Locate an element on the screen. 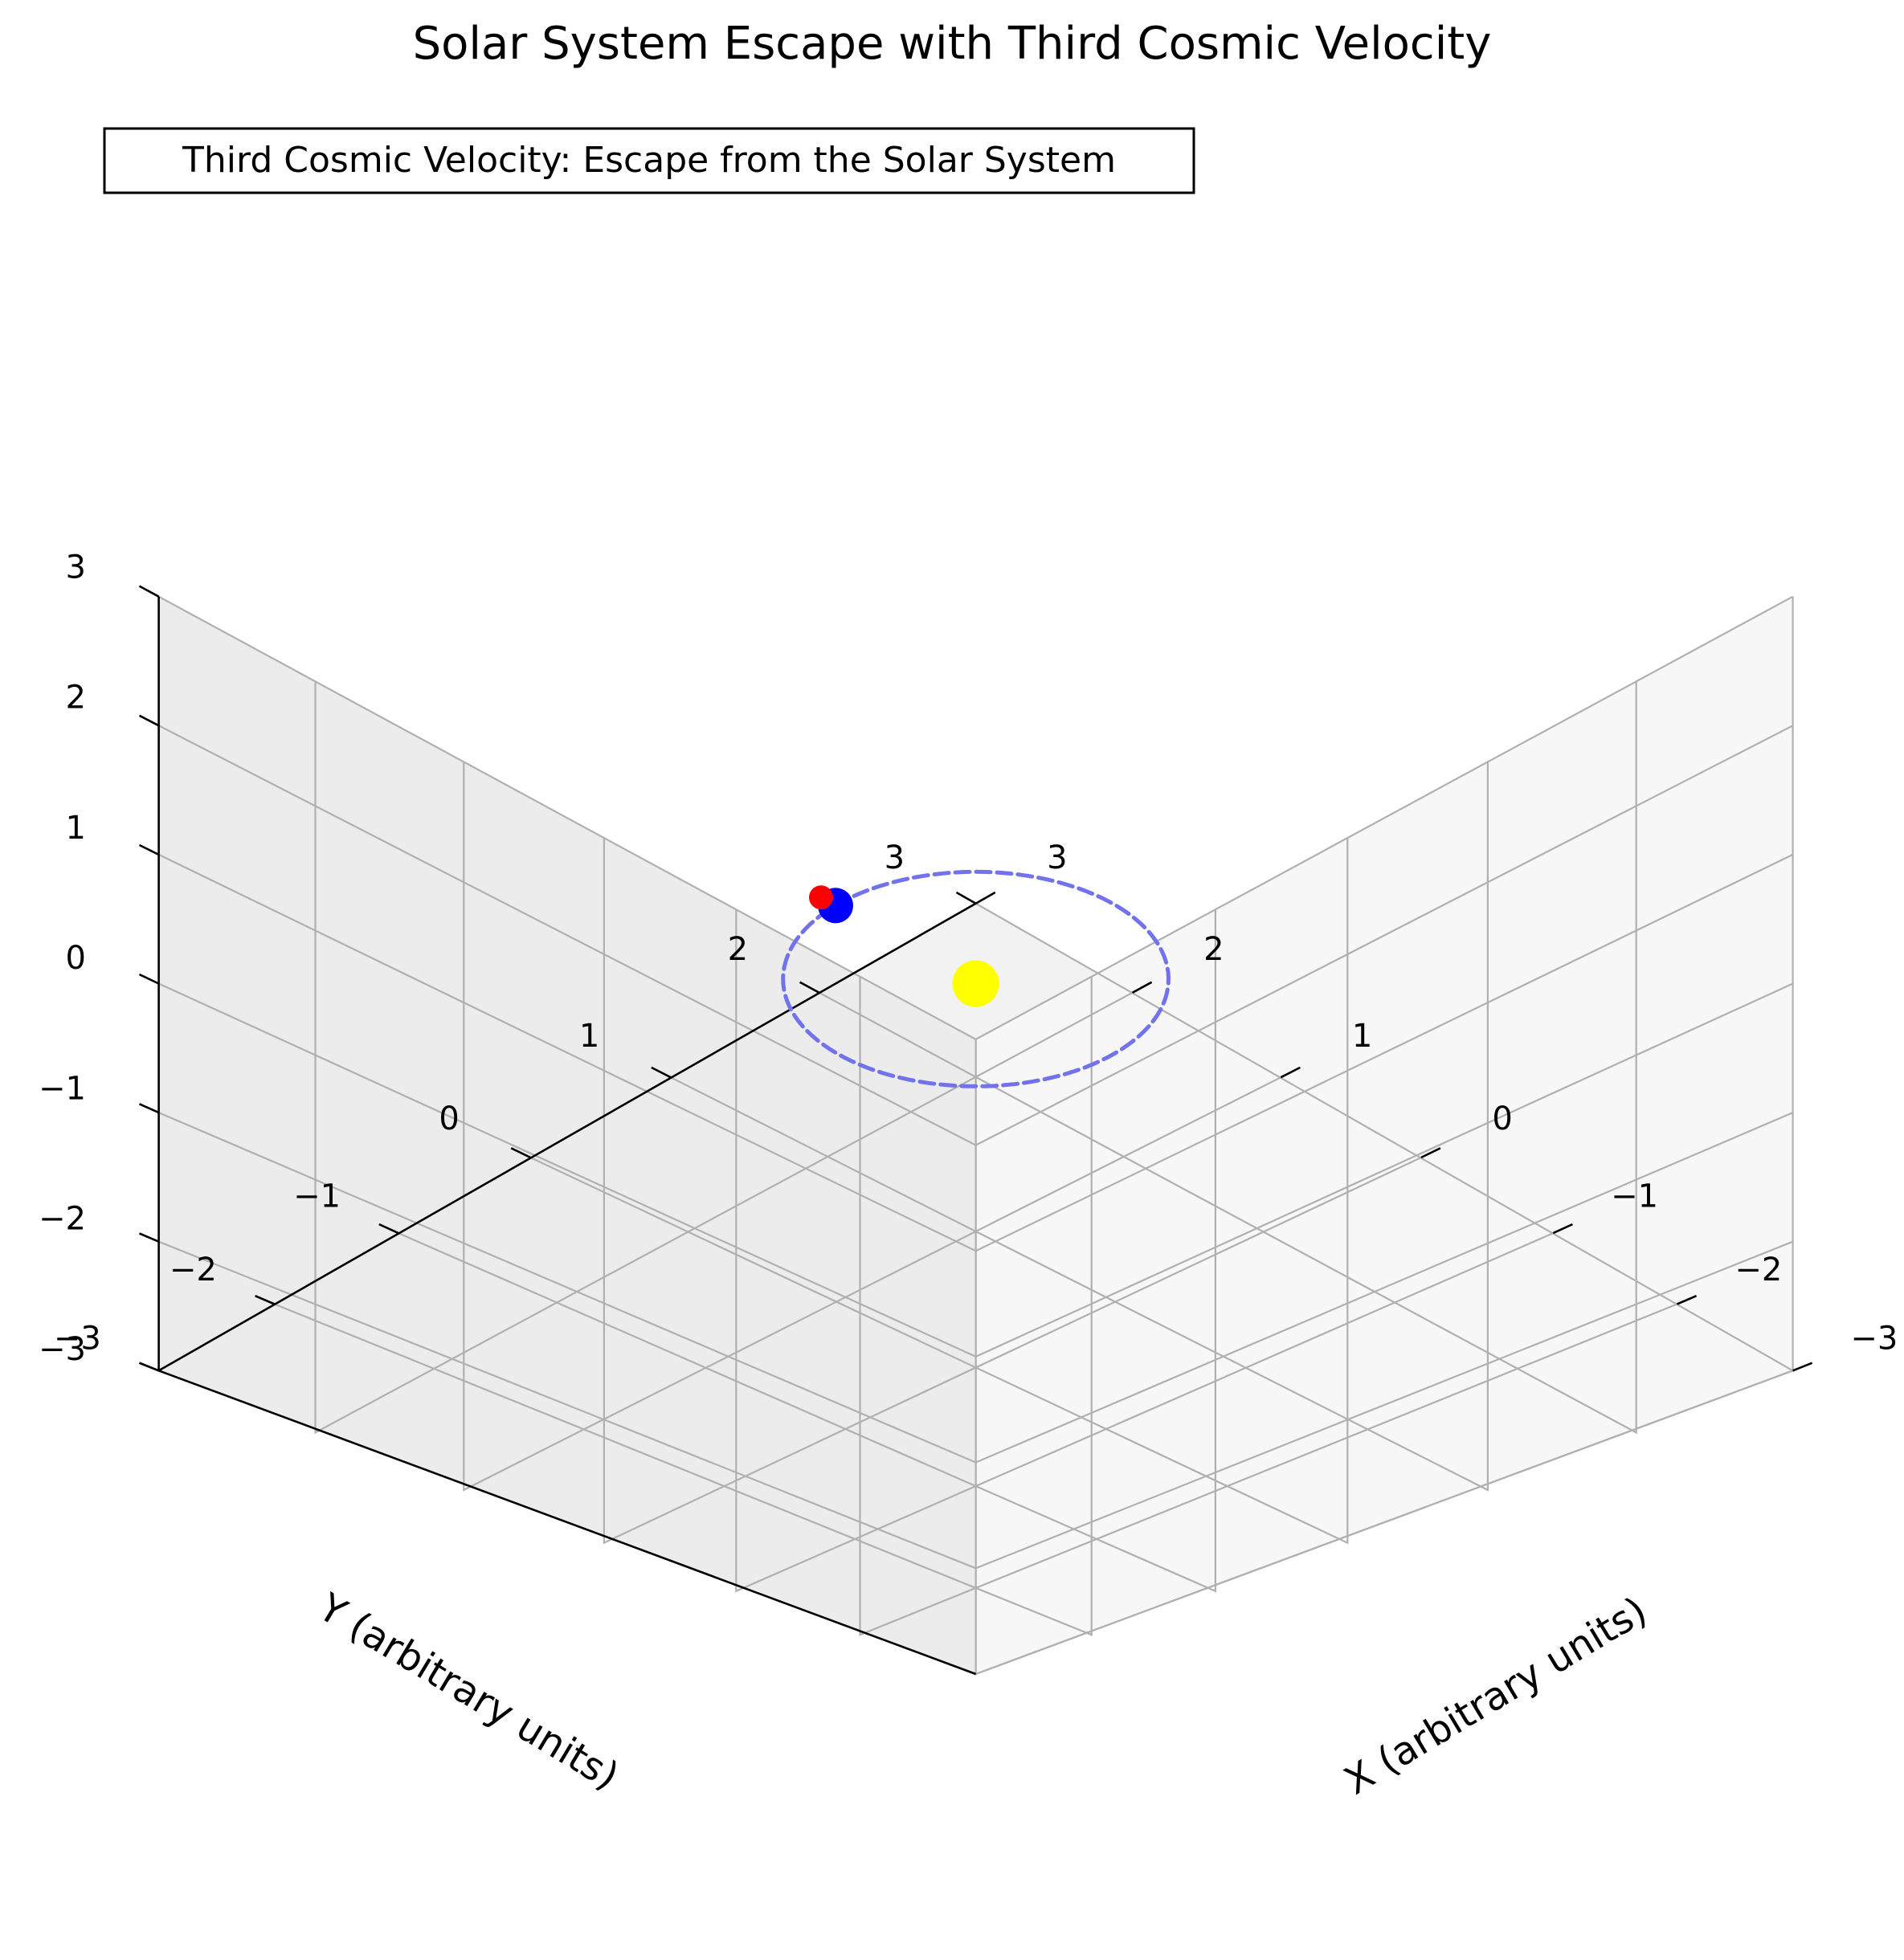  grid-line-z is located at coordinates (976, 1405).